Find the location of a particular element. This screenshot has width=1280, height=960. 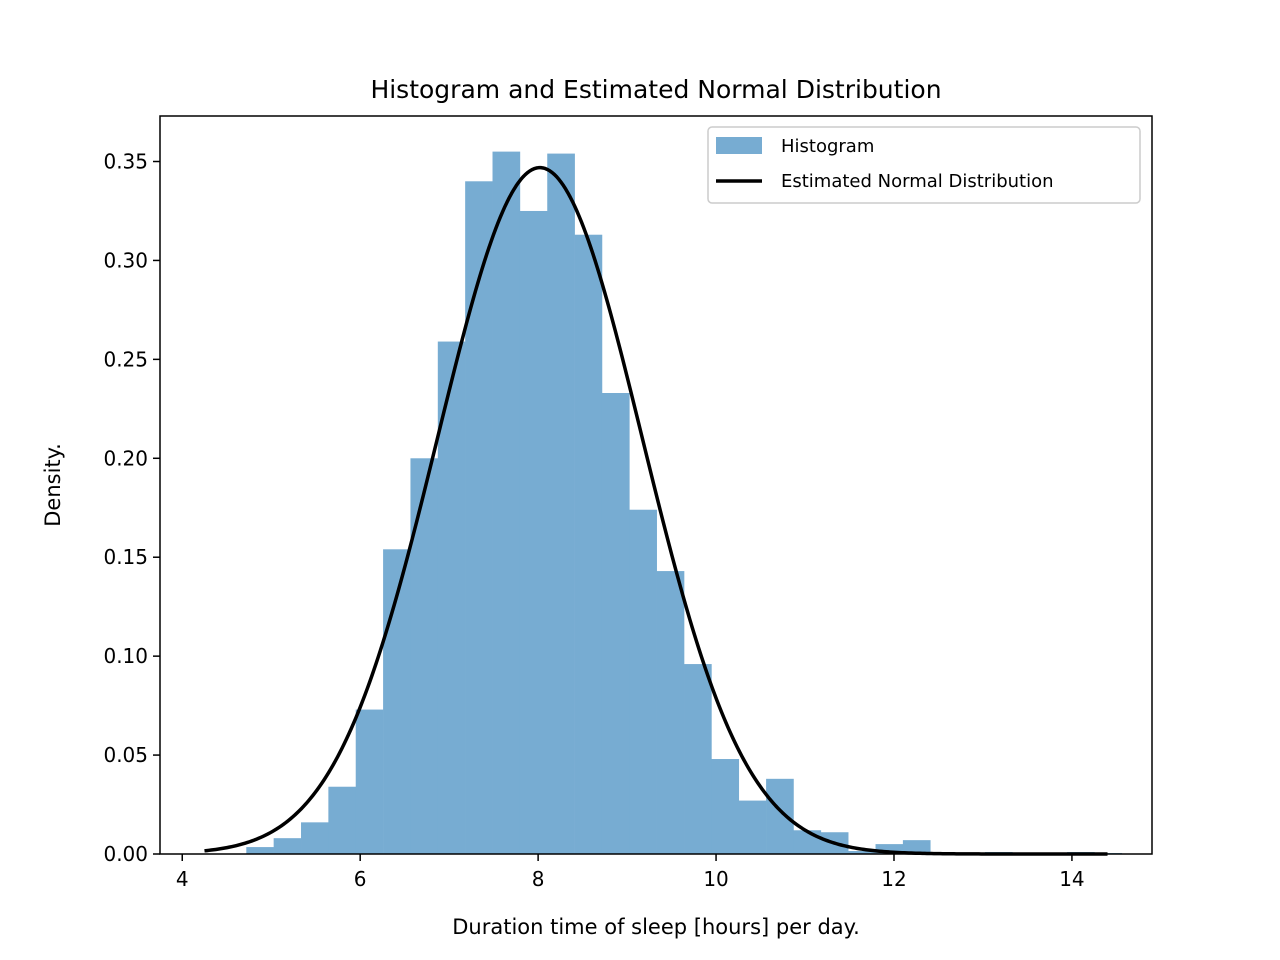

x-axis-label: Duration time of sleep [hours] per day. is located at coordinates (656, 927).